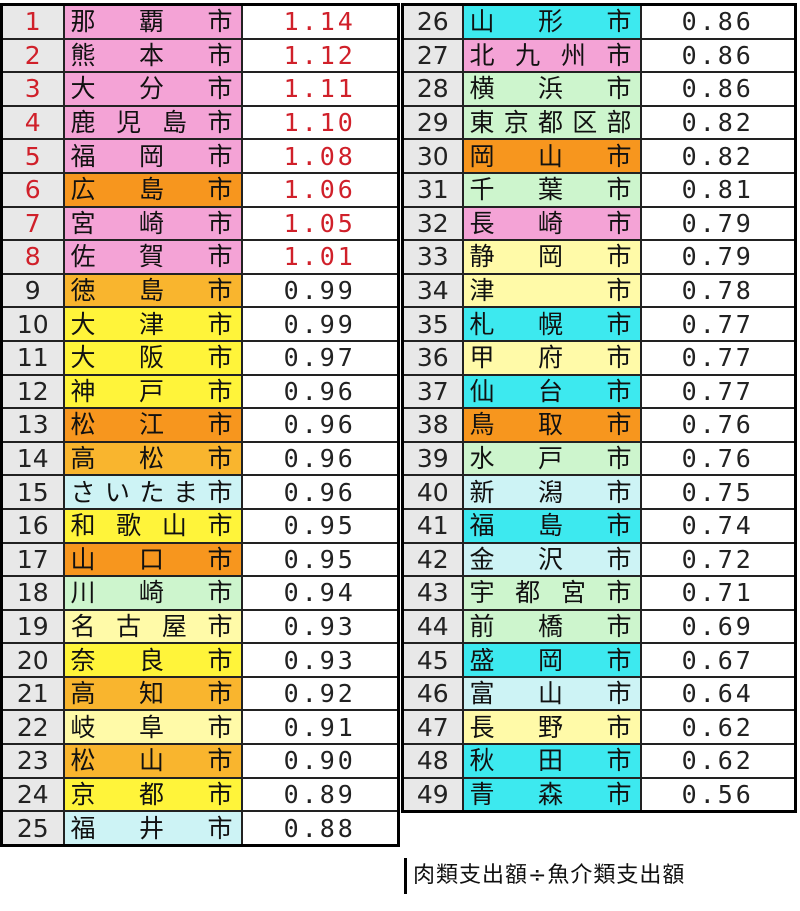 Image resolution: width=800 pixels, height=911 pixels. Describe the element at coordinates (152, 21) in the screenshot. I see `city-cell: 那覇市` at that location.